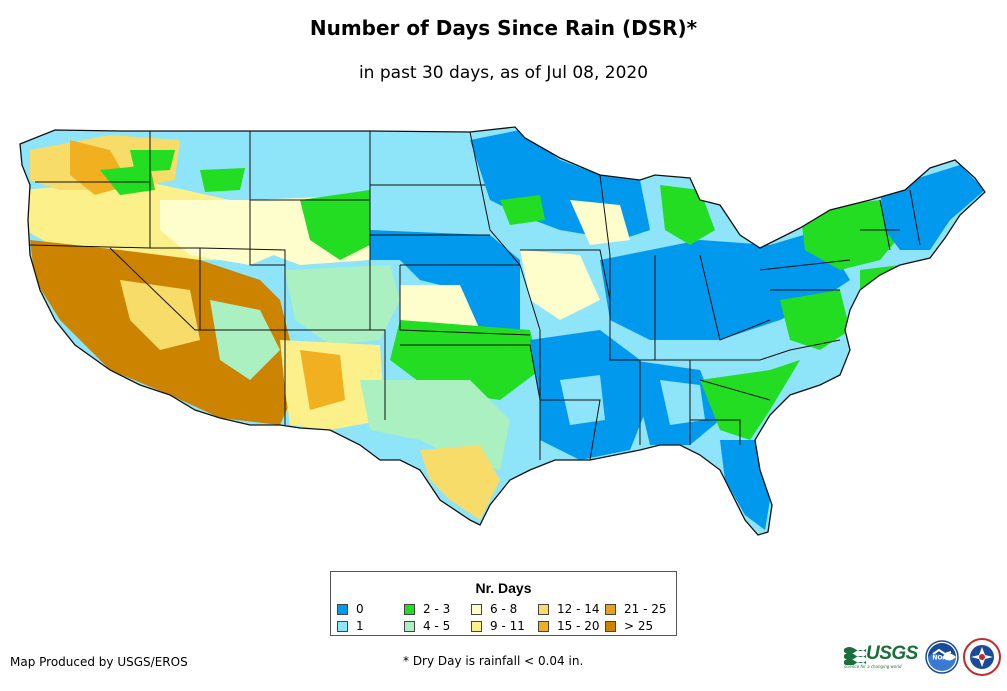 Image resolution: width=1007 pixels, height=691 pixels. What do you see at coordinates (873, 666) in the screenshot?
I see `usgs-tagline: science for a changing world` at bounding box center [873, 666].